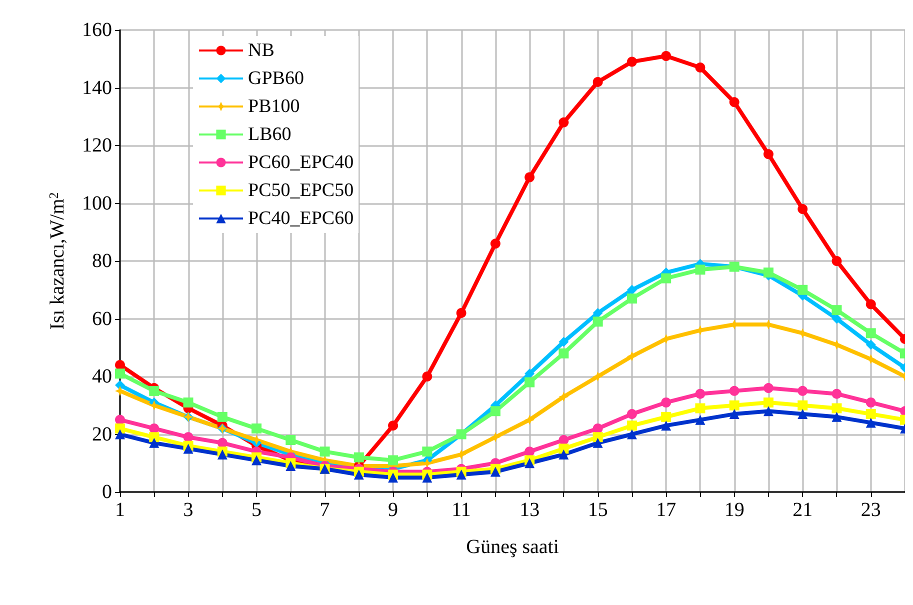 This screenshot has height=605, width=913. Describe the element at coordinates (270, 134) in the screenshot. I see `legend-label: LB60` at that location.